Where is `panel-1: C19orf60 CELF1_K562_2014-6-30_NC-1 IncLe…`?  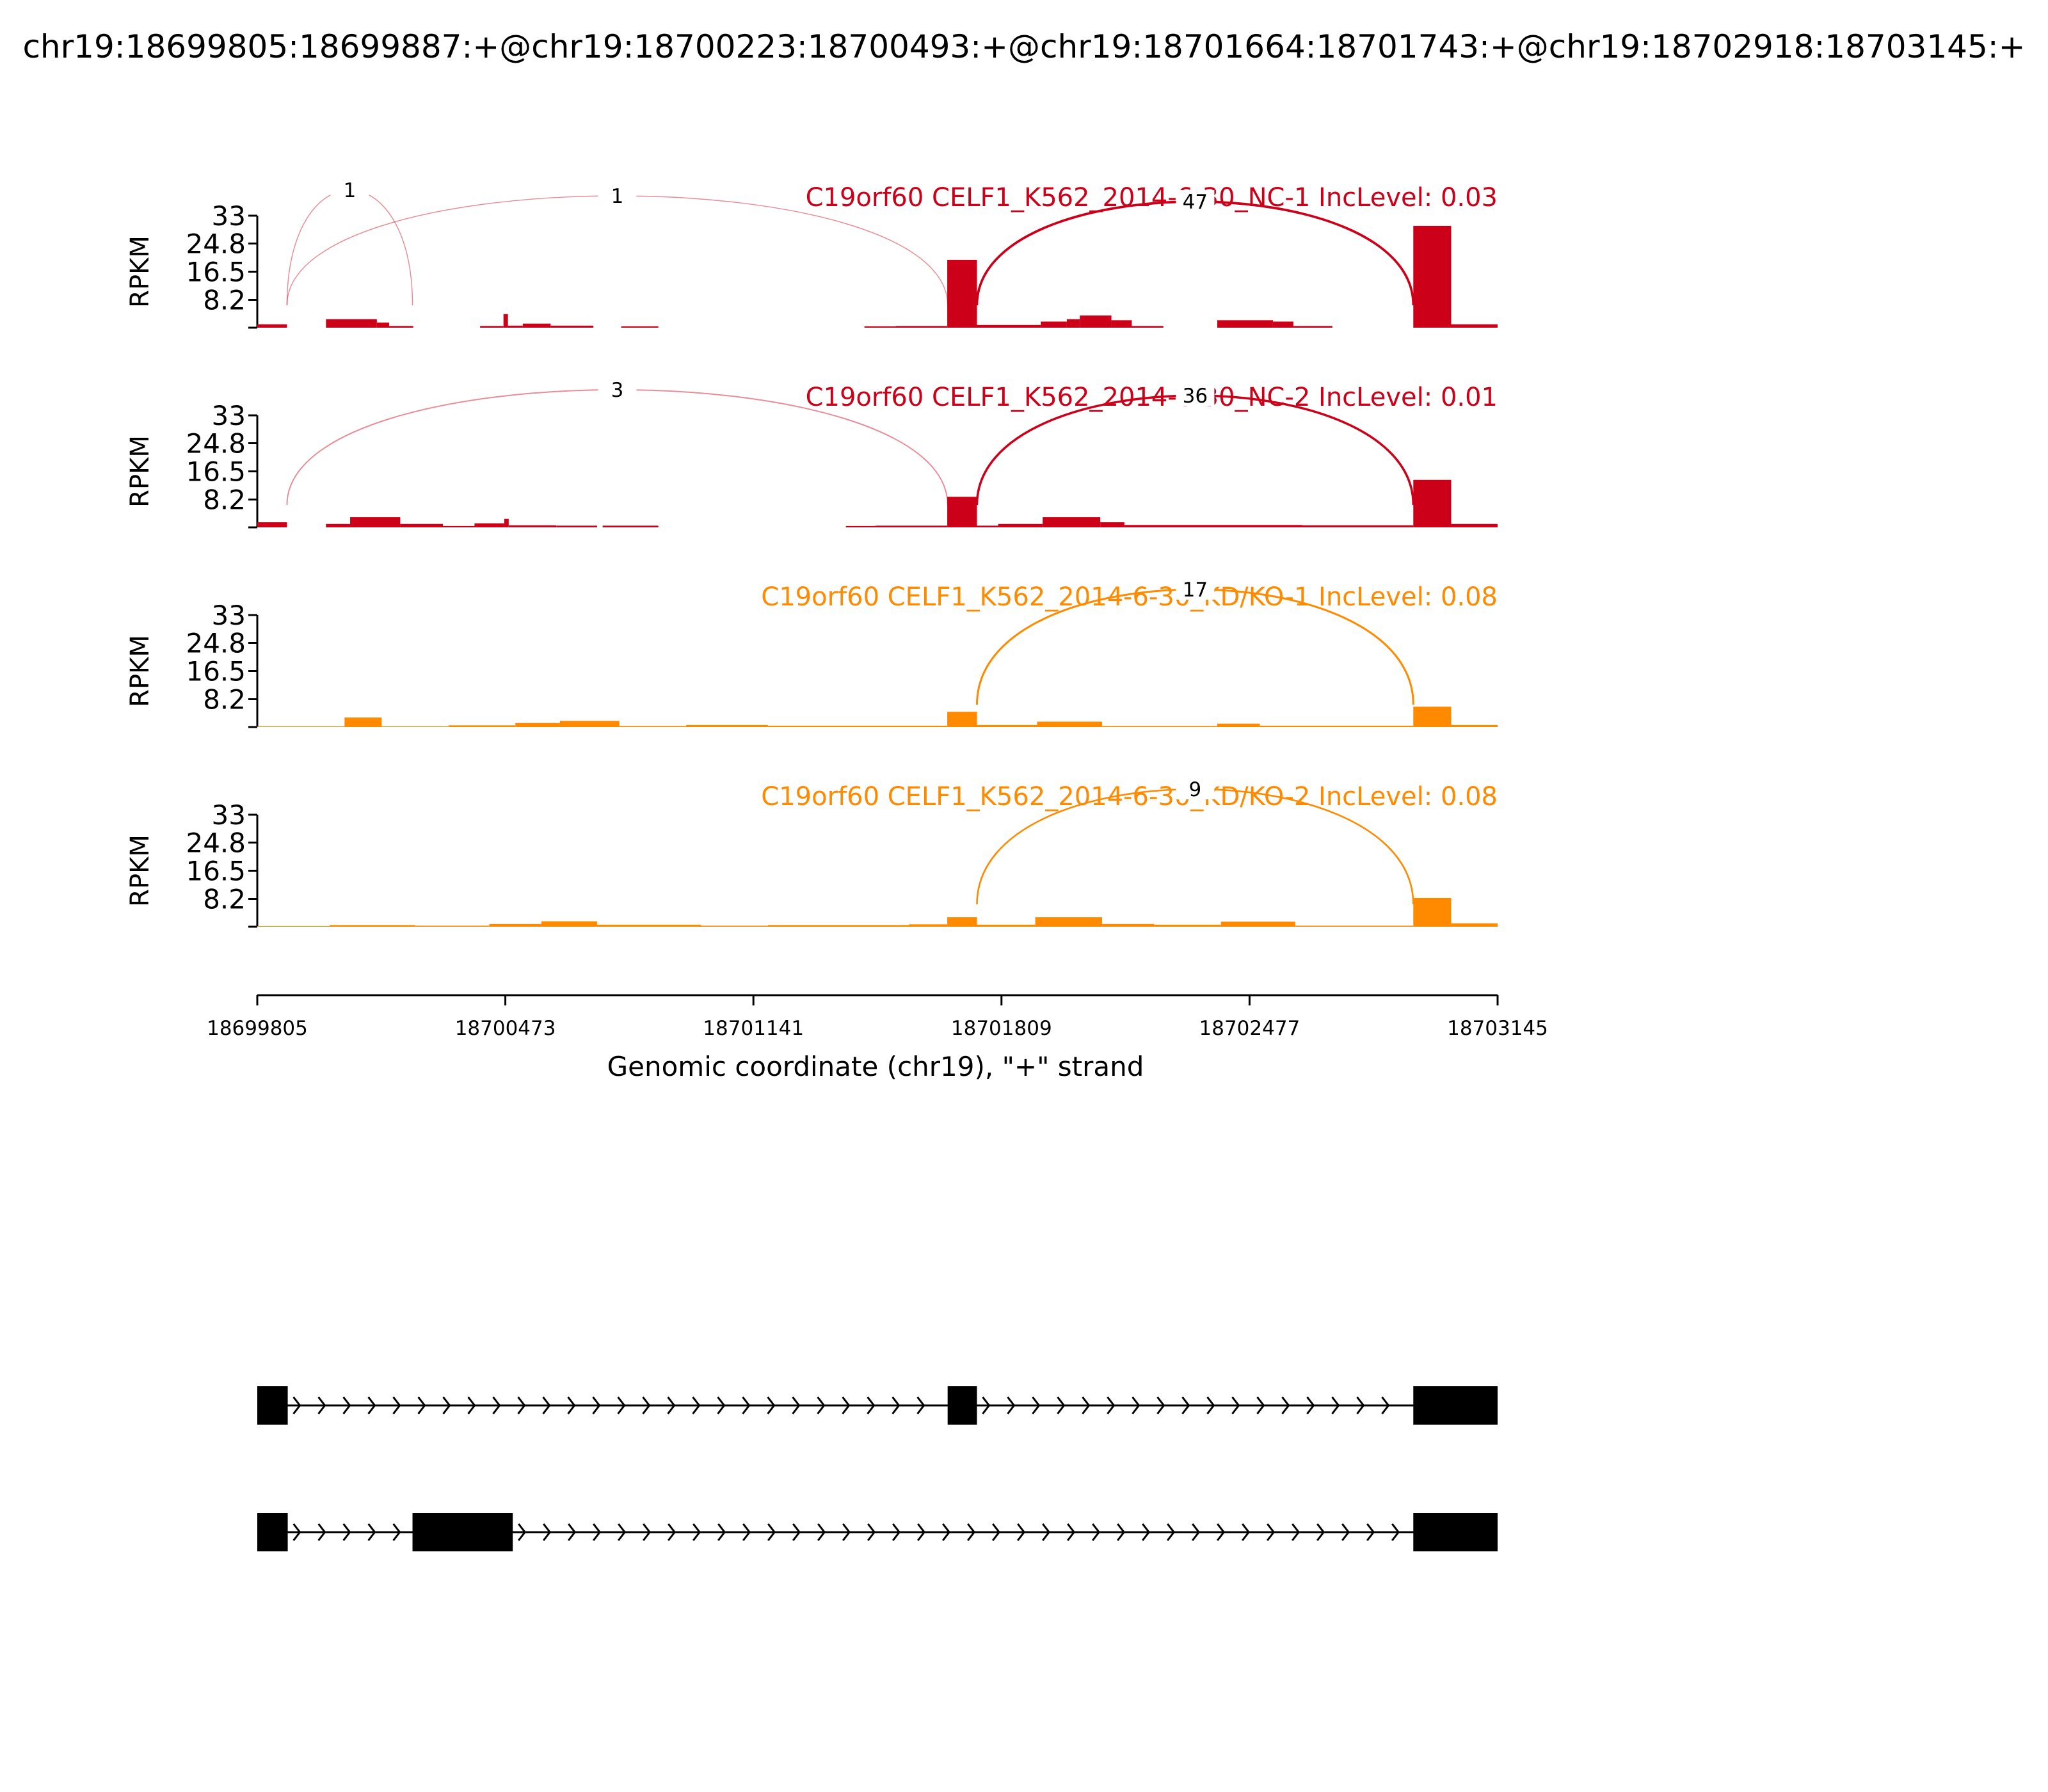 panel-1: C19orf60 CELF1_K562_2014-6-30_NC-1 IncLe… is located at coordinates (811, 254).